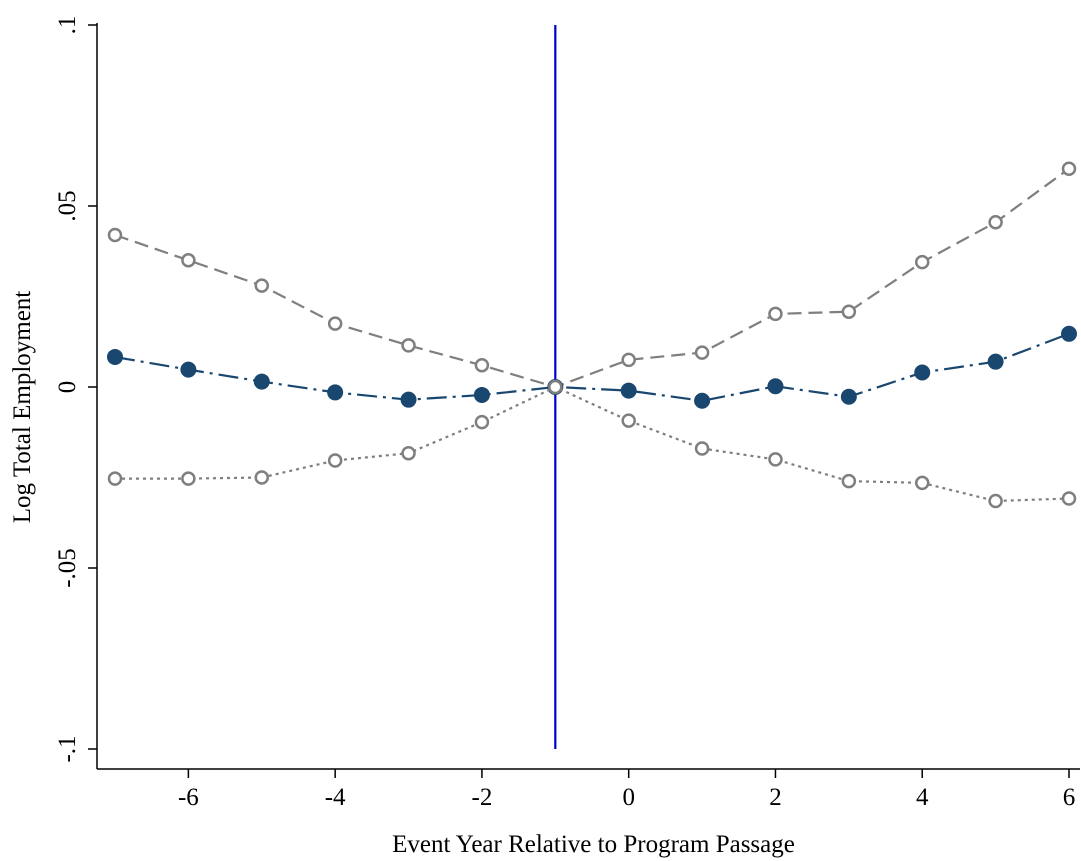  Describe the element at coordinates (335, 797) in the screenshot. I see `x-tick-label: -4` at that location.